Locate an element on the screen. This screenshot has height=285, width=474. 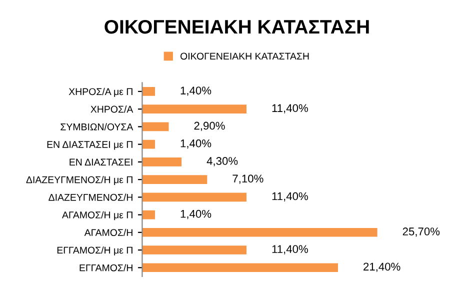
y-tick-label: ΣΥΜΒΙΩΝ/ΟΥΣΑ is located at coordinates (97, 126).